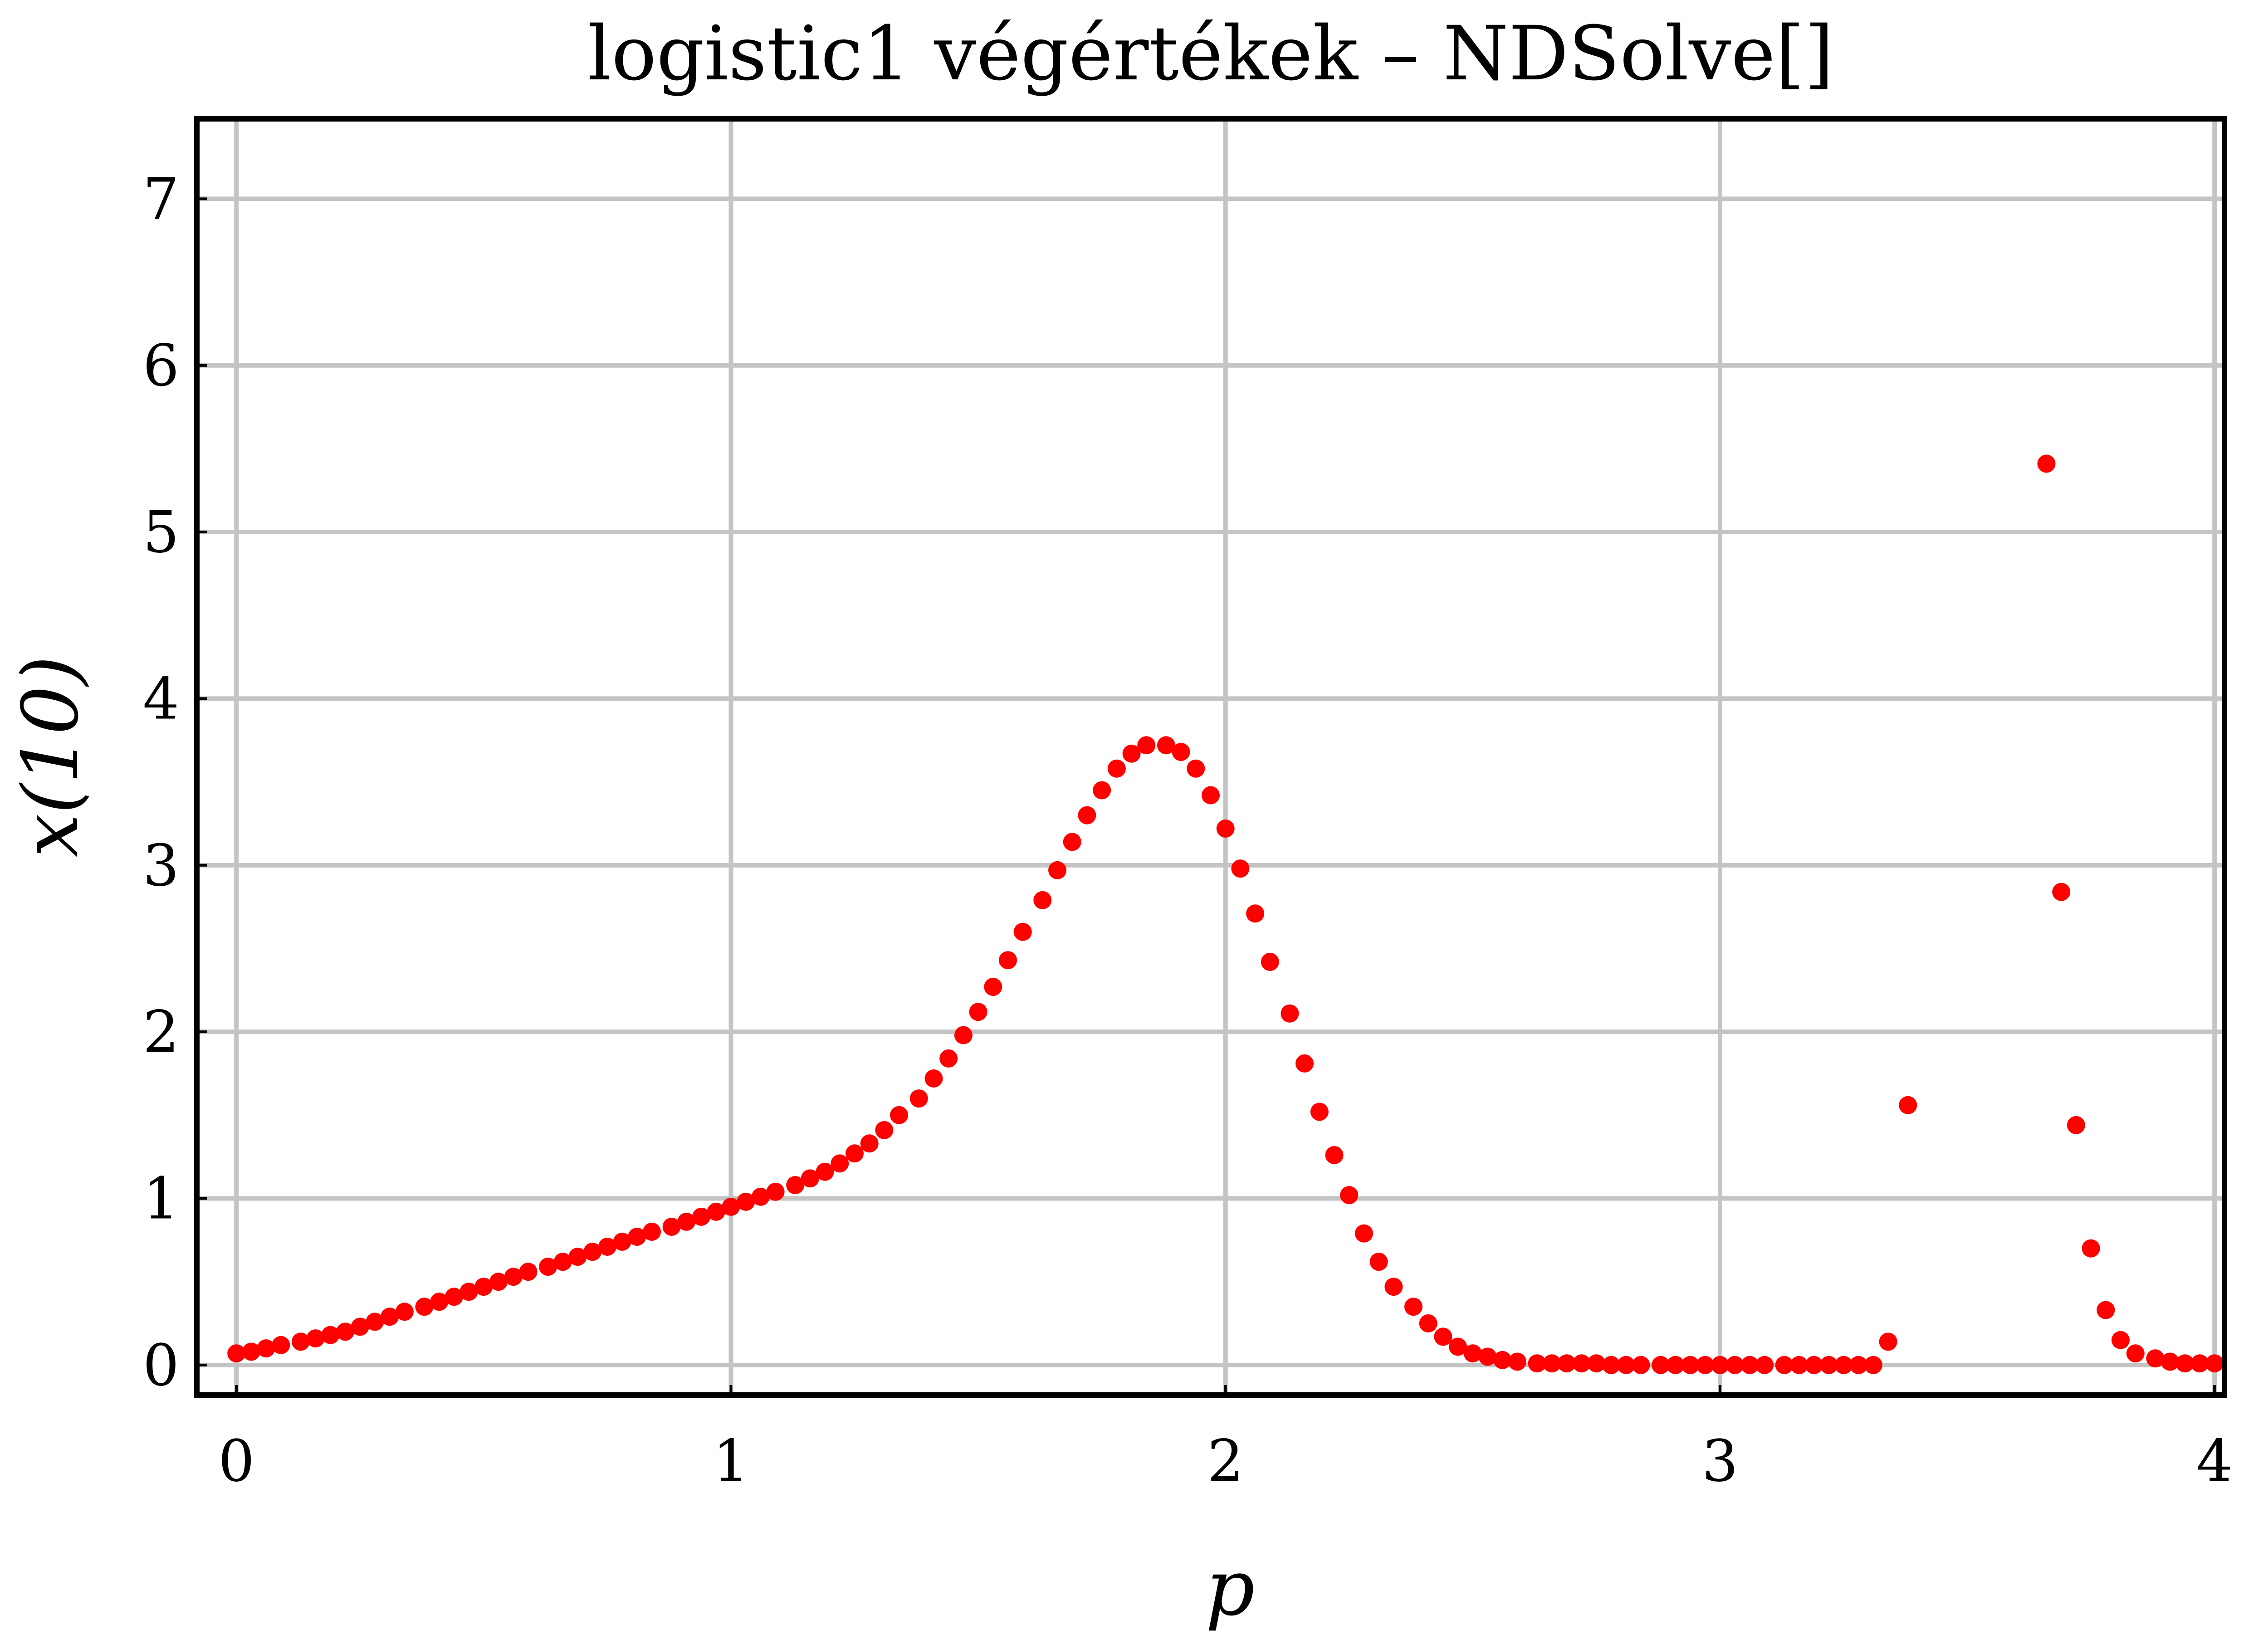 This screenshot has width=2268, height=1649. Describe the element at coordinates (161, 866) in the screenshot. I see `y-tick-label: 3` at that location.